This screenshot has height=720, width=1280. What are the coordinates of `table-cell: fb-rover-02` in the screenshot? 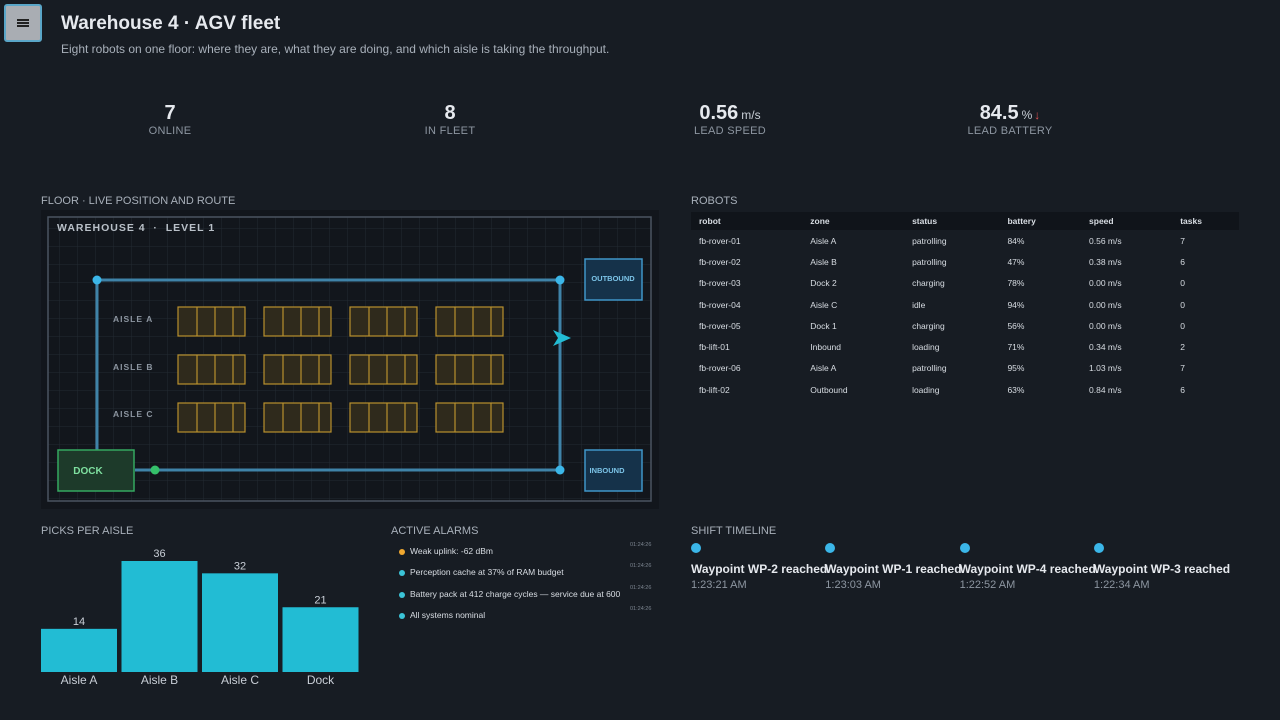 It's located at (720, 261).